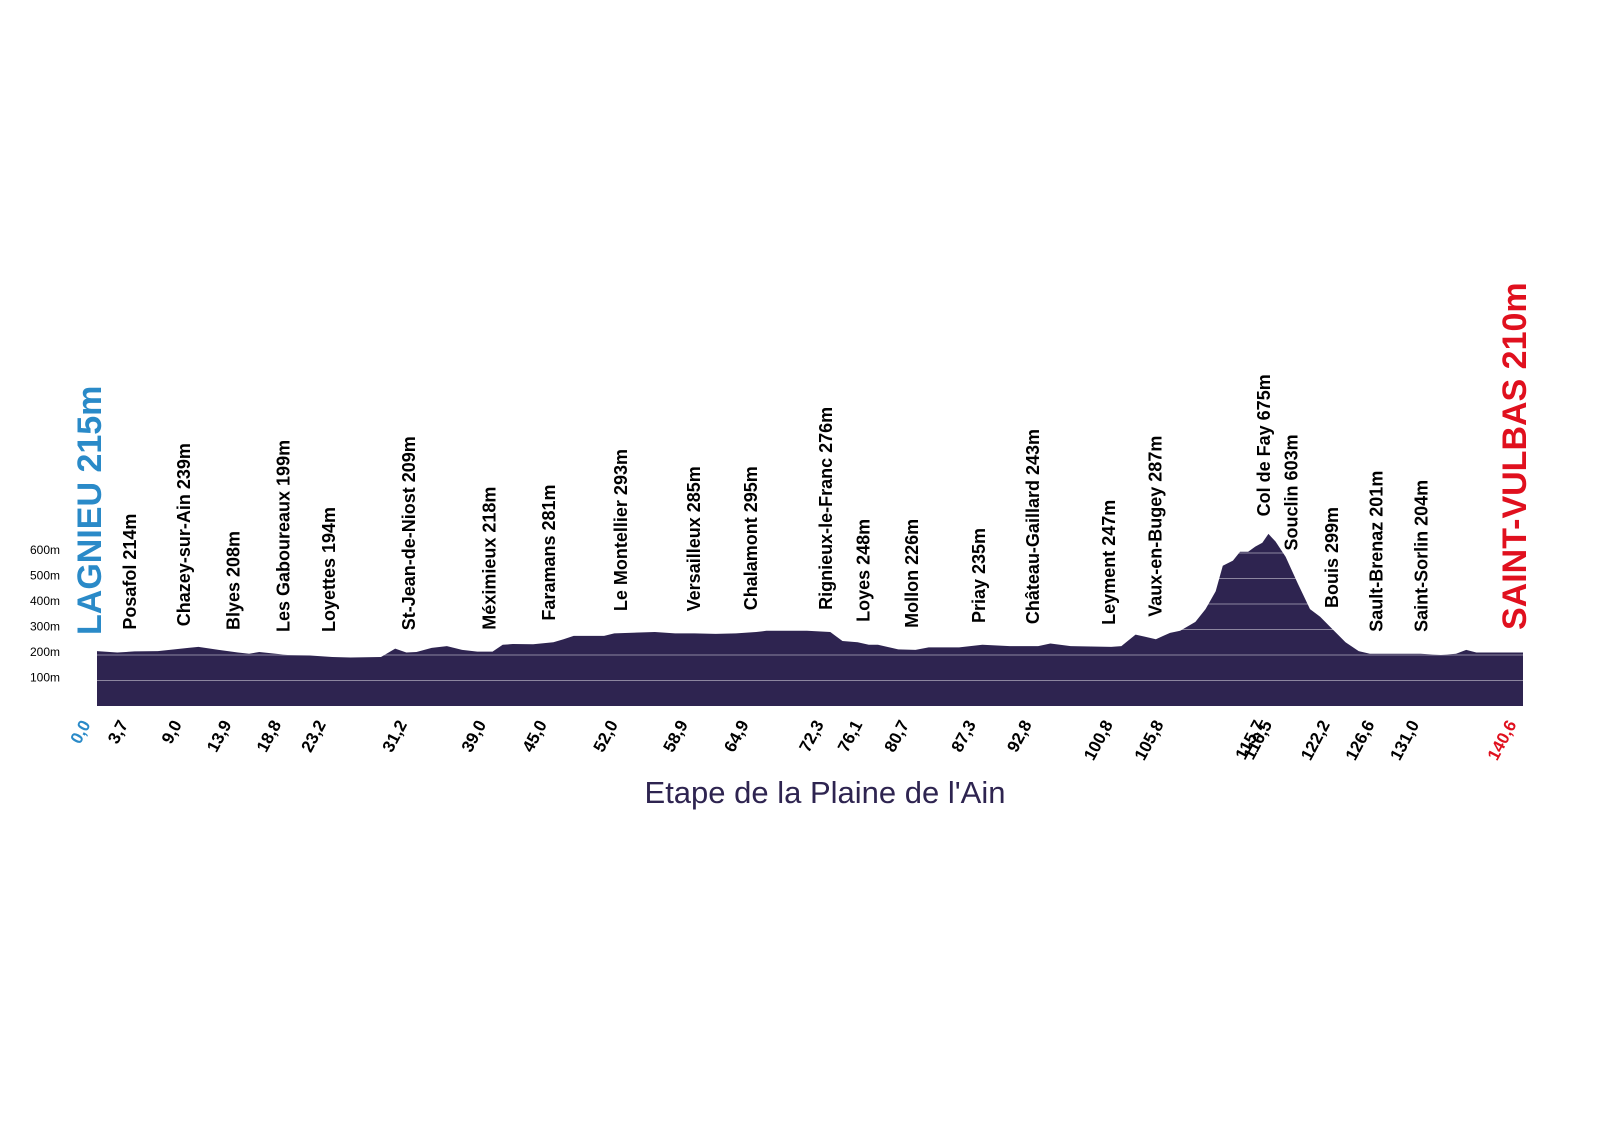  Describe the element at coordinates (864, 570) in the screenshot. I see `place-label: Loyes 248m` at that location.